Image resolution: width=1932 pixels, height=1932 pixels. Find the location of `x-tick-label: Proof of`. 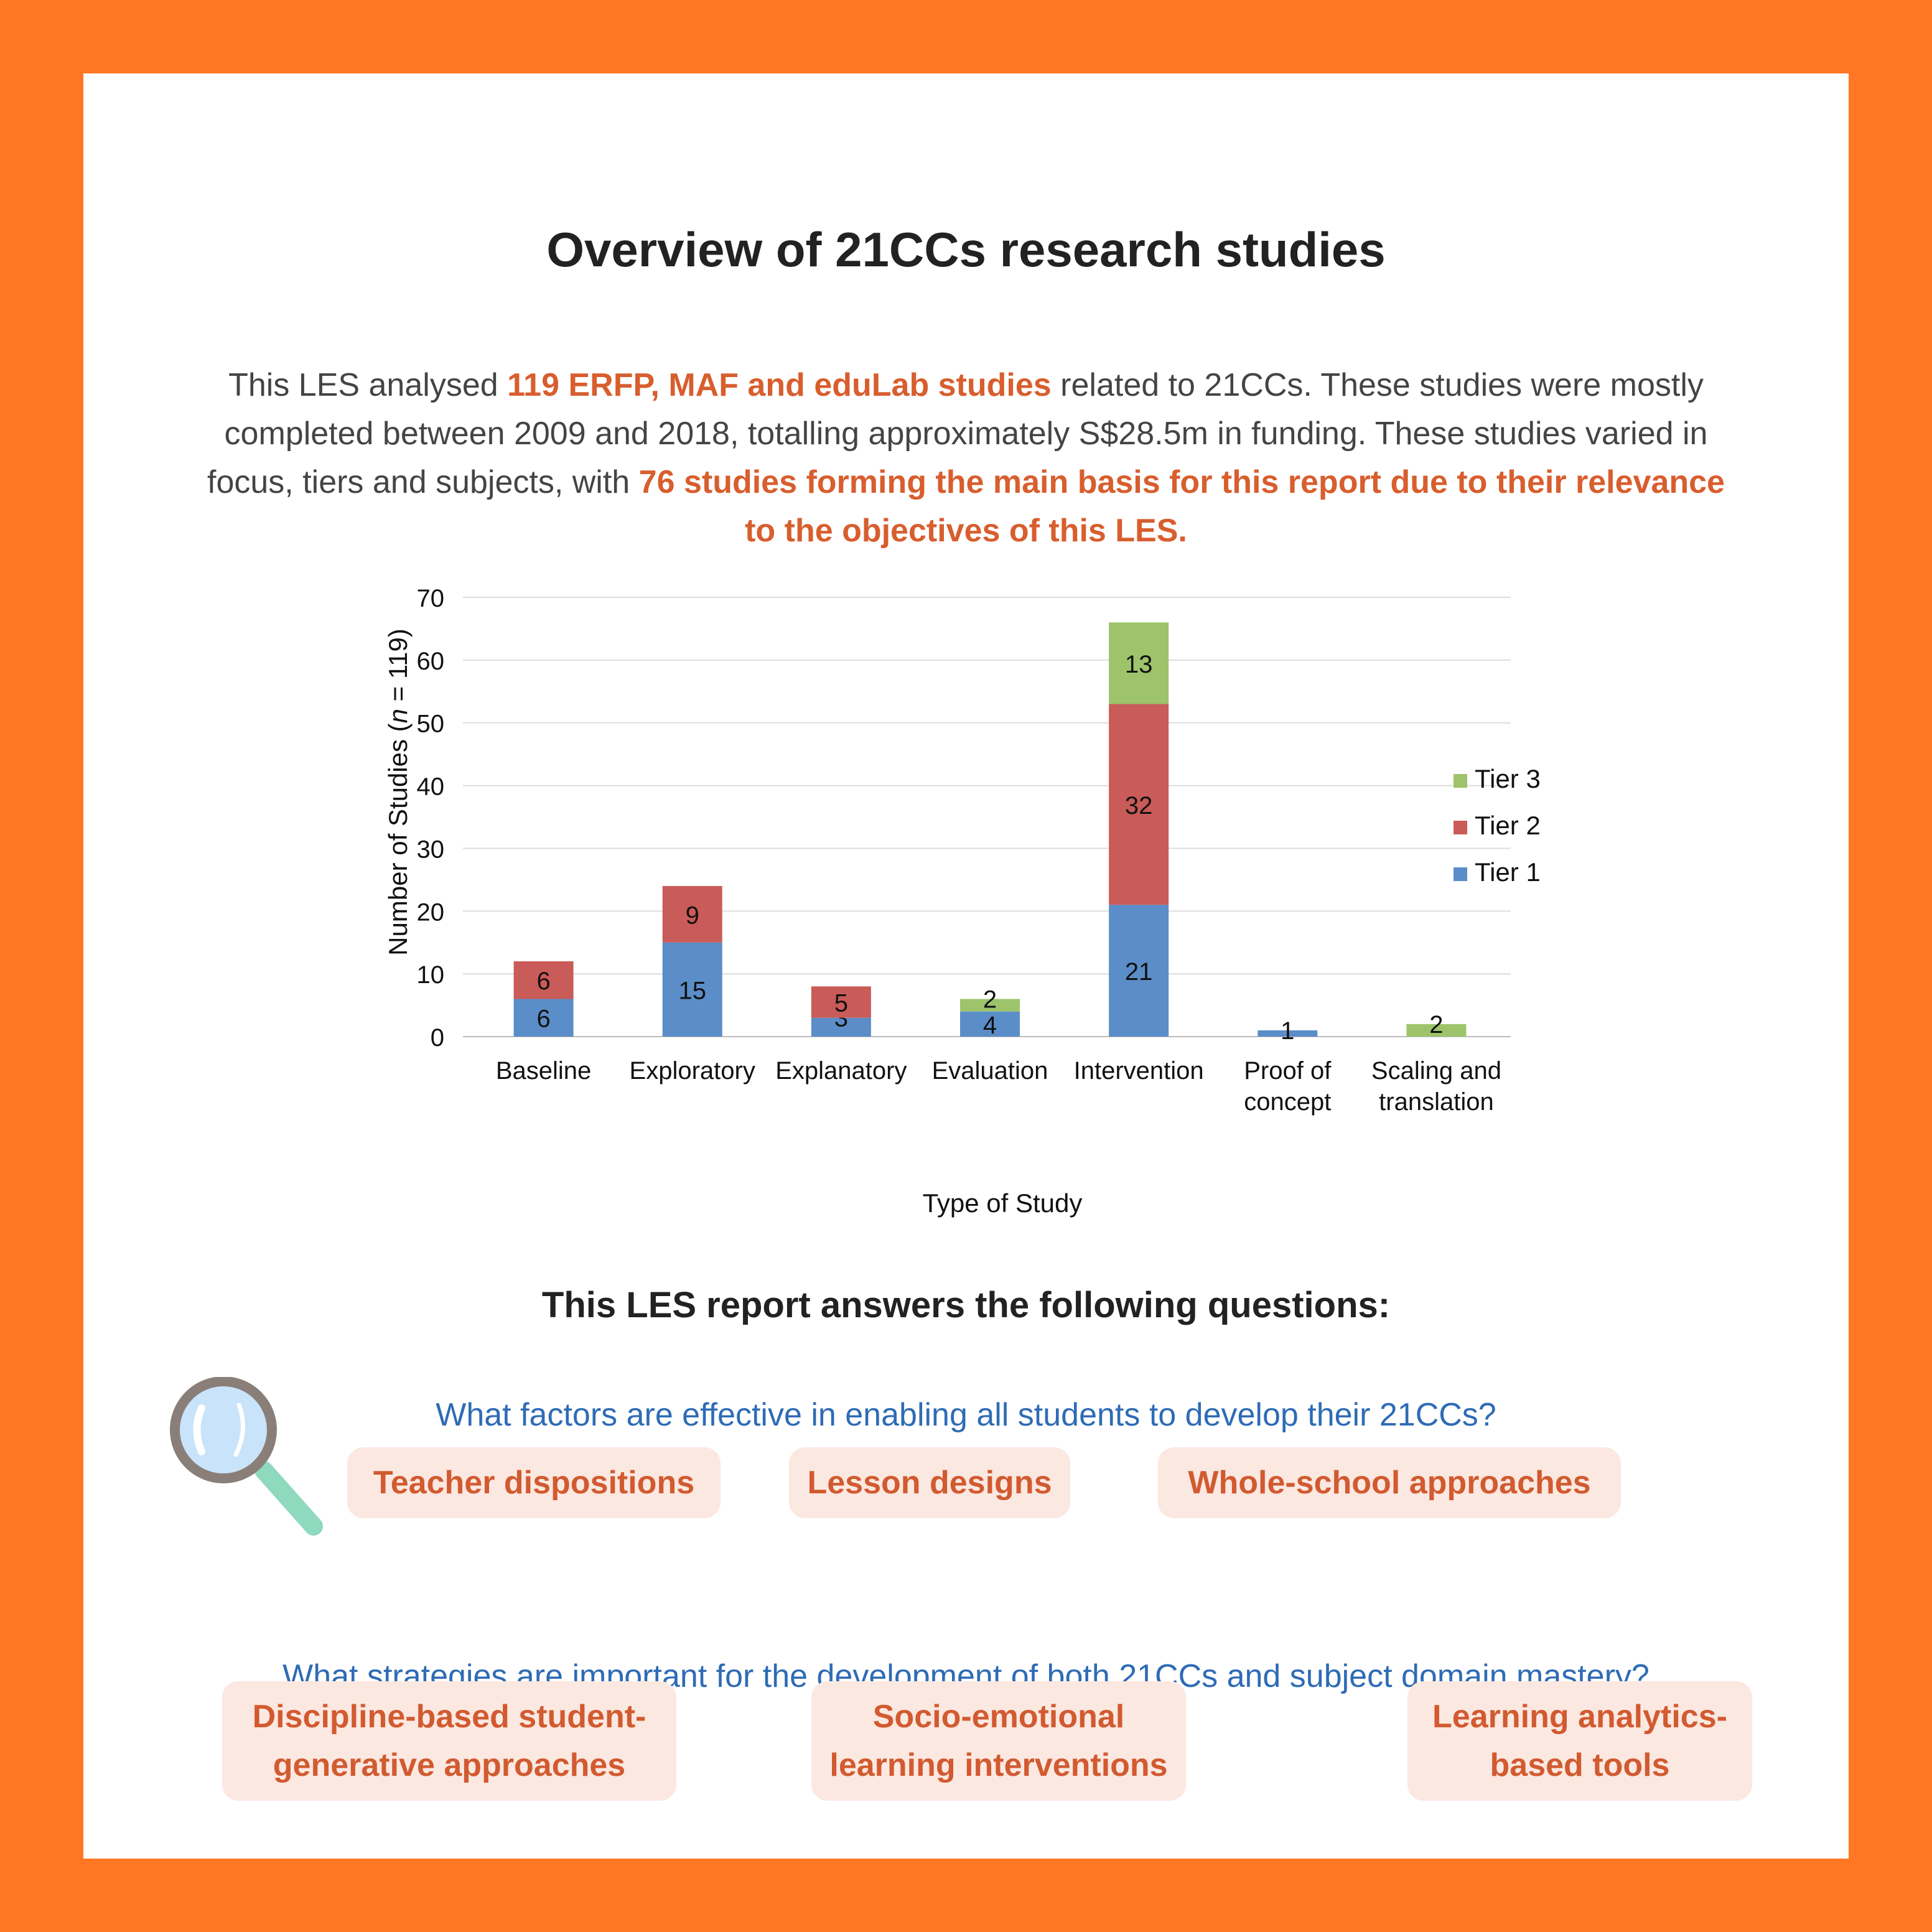

x-tick-label: Proof of is located at coordinates (1288, 1071).